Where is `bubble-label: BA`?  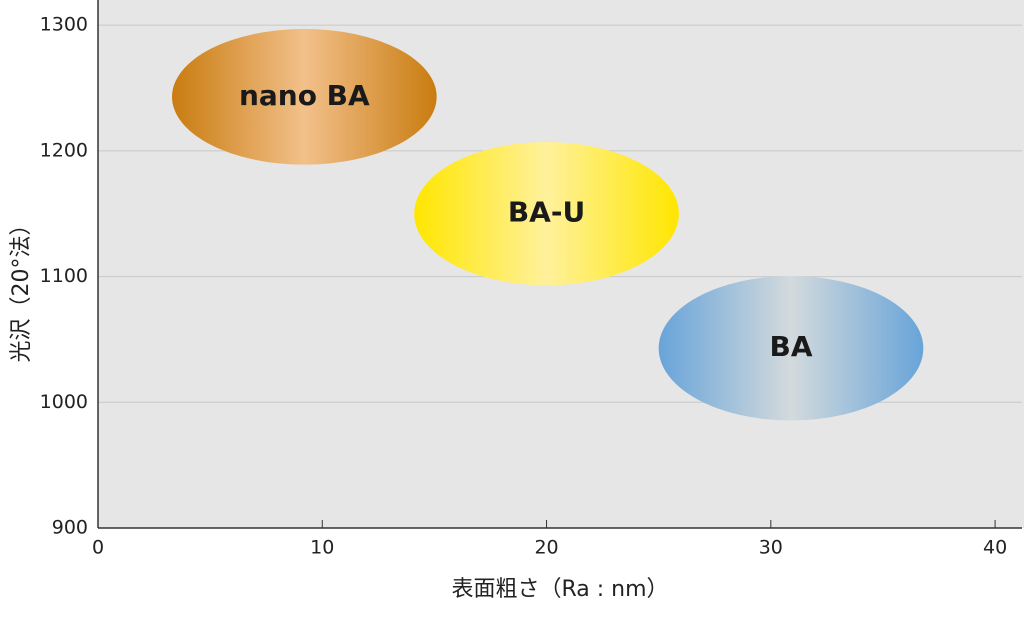 bubble-label: BA is located at coordinates (790, 346).